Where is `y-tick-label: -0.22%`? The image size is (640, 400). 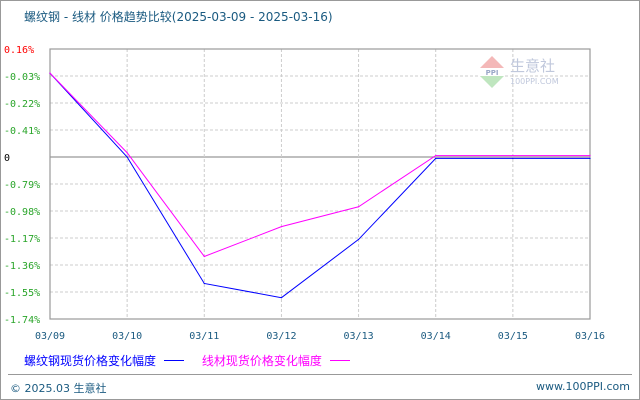 y-tick-label: -0.22% is located at coordinates (22, 104).